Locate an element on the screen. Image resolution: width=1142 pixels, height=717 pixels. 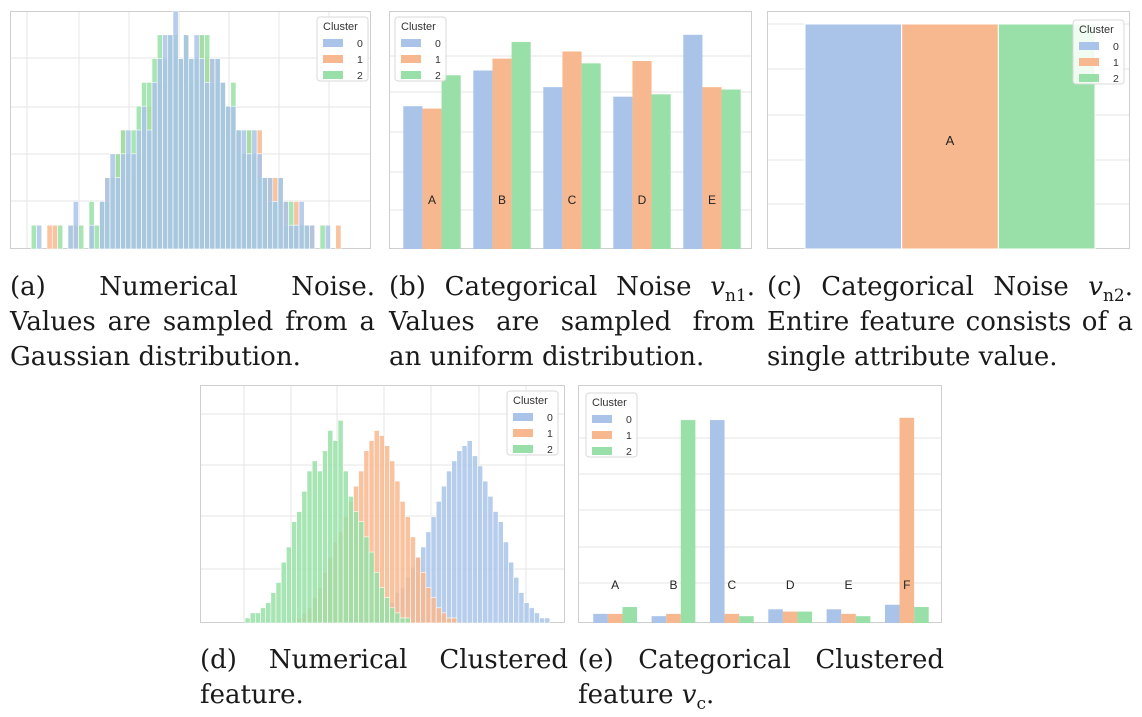
chart-d-bar-s0-bin49 is located at coordinates (469, 532).